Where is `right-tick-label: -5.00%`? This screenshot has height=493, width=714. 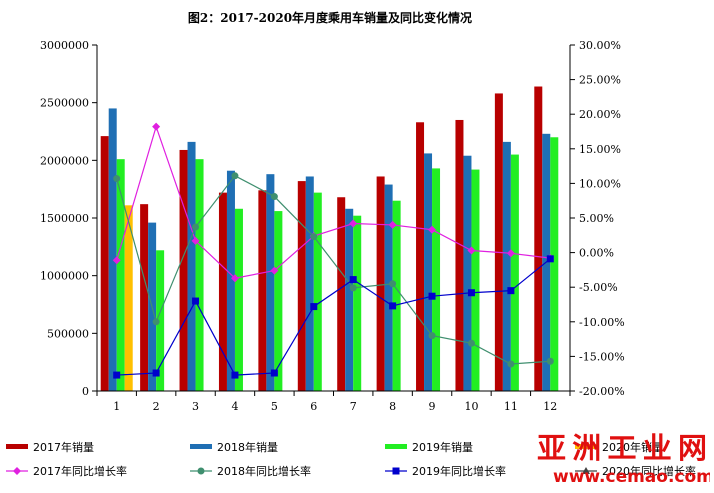
right-tick-label: -5.00% is located at coordinates (598, 287).